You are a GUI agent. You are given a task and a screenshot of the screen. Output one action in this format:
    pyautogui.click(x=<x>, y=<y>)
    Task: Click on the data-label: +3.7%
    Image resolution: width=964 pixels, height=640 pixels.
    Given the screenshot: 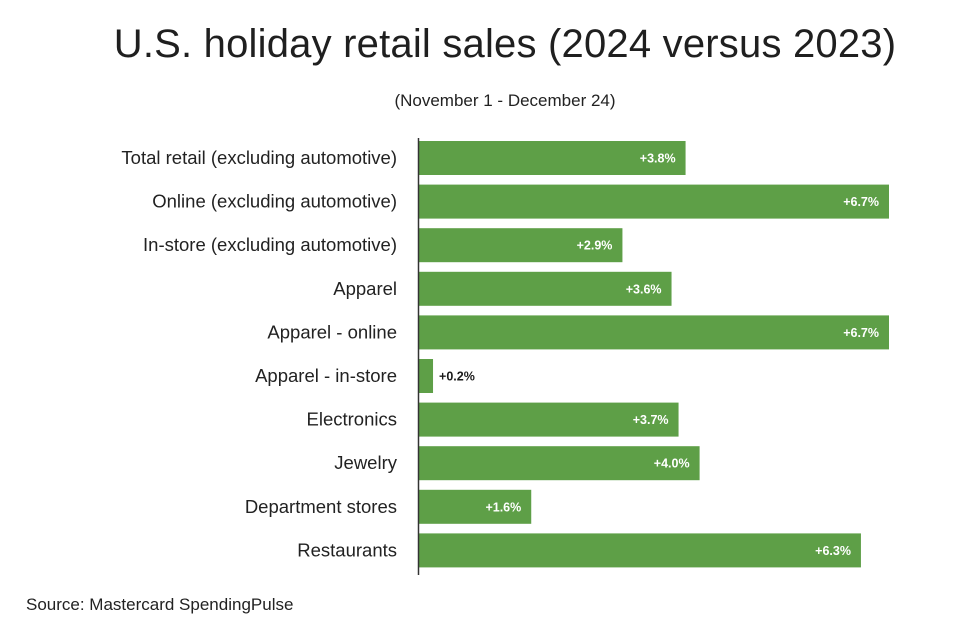 What is the action you would take?
    pyautogui.click(x=651, y=420)
    